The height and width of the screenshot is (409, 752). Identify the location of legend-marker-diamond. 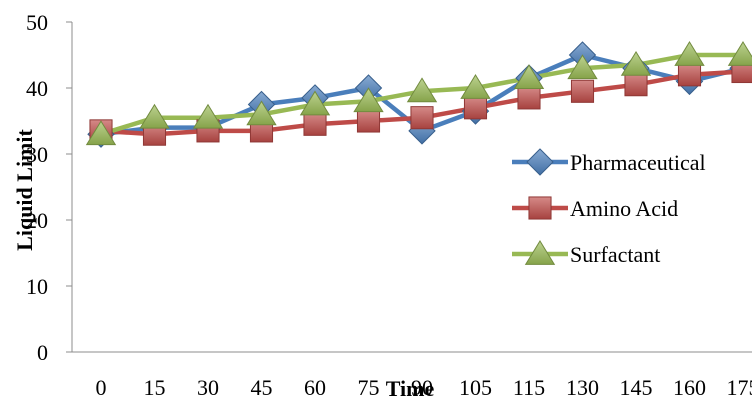
(540, 162).